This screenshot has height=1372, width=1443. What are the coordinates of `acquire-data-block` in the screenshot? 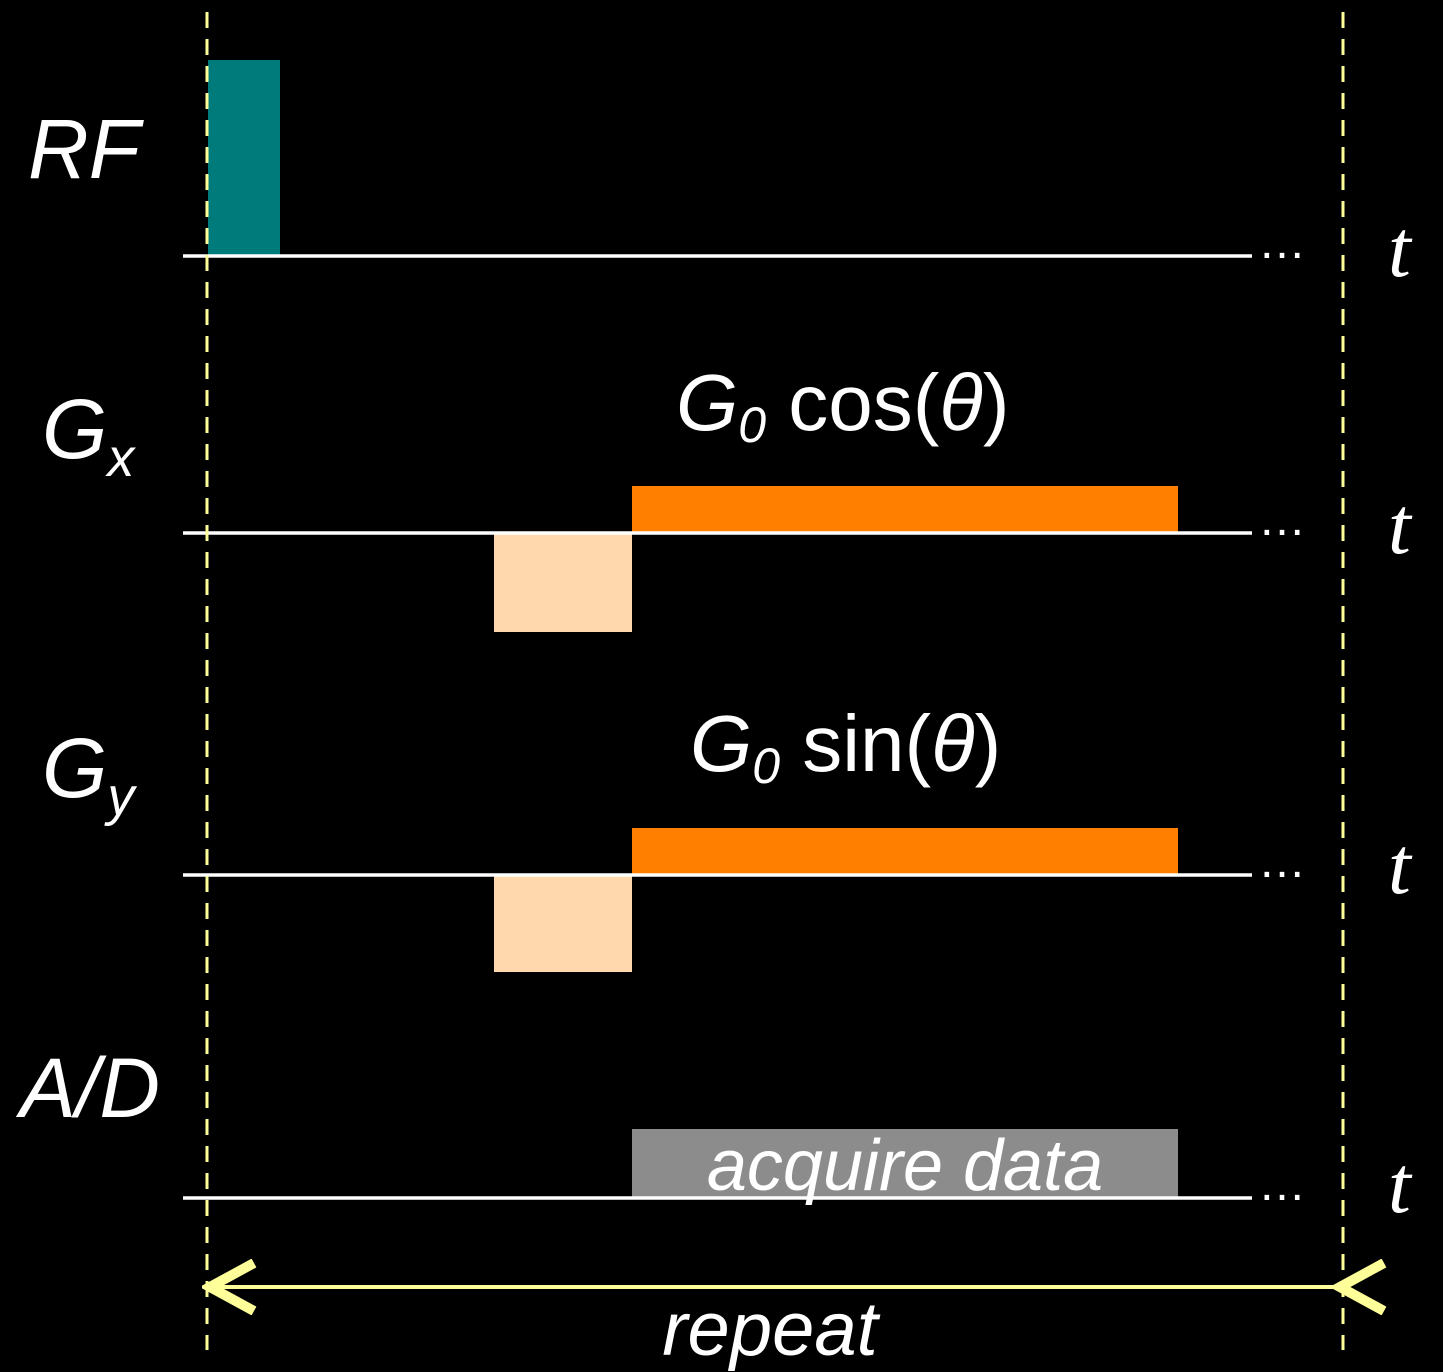 It's located at (905, 1163).